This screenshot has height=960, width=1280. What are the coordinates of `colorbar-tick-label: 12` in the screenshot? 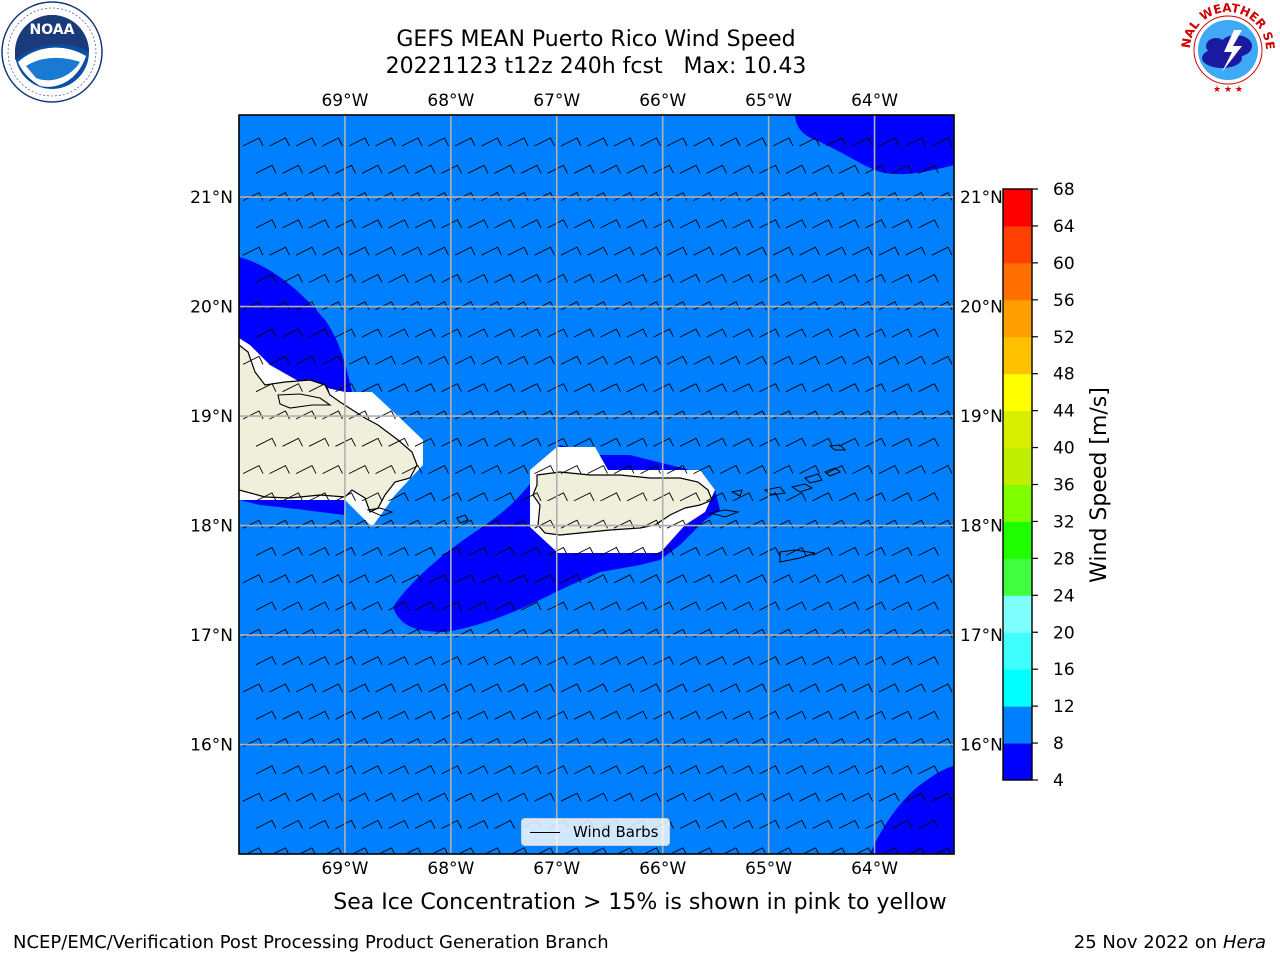 It's located at (1064, 707).